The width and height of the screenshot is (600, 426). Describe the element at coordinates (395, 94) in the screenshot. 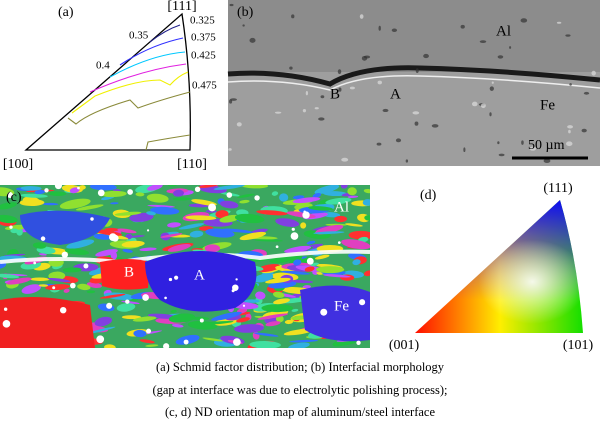

I see `region-label: A` at that location.